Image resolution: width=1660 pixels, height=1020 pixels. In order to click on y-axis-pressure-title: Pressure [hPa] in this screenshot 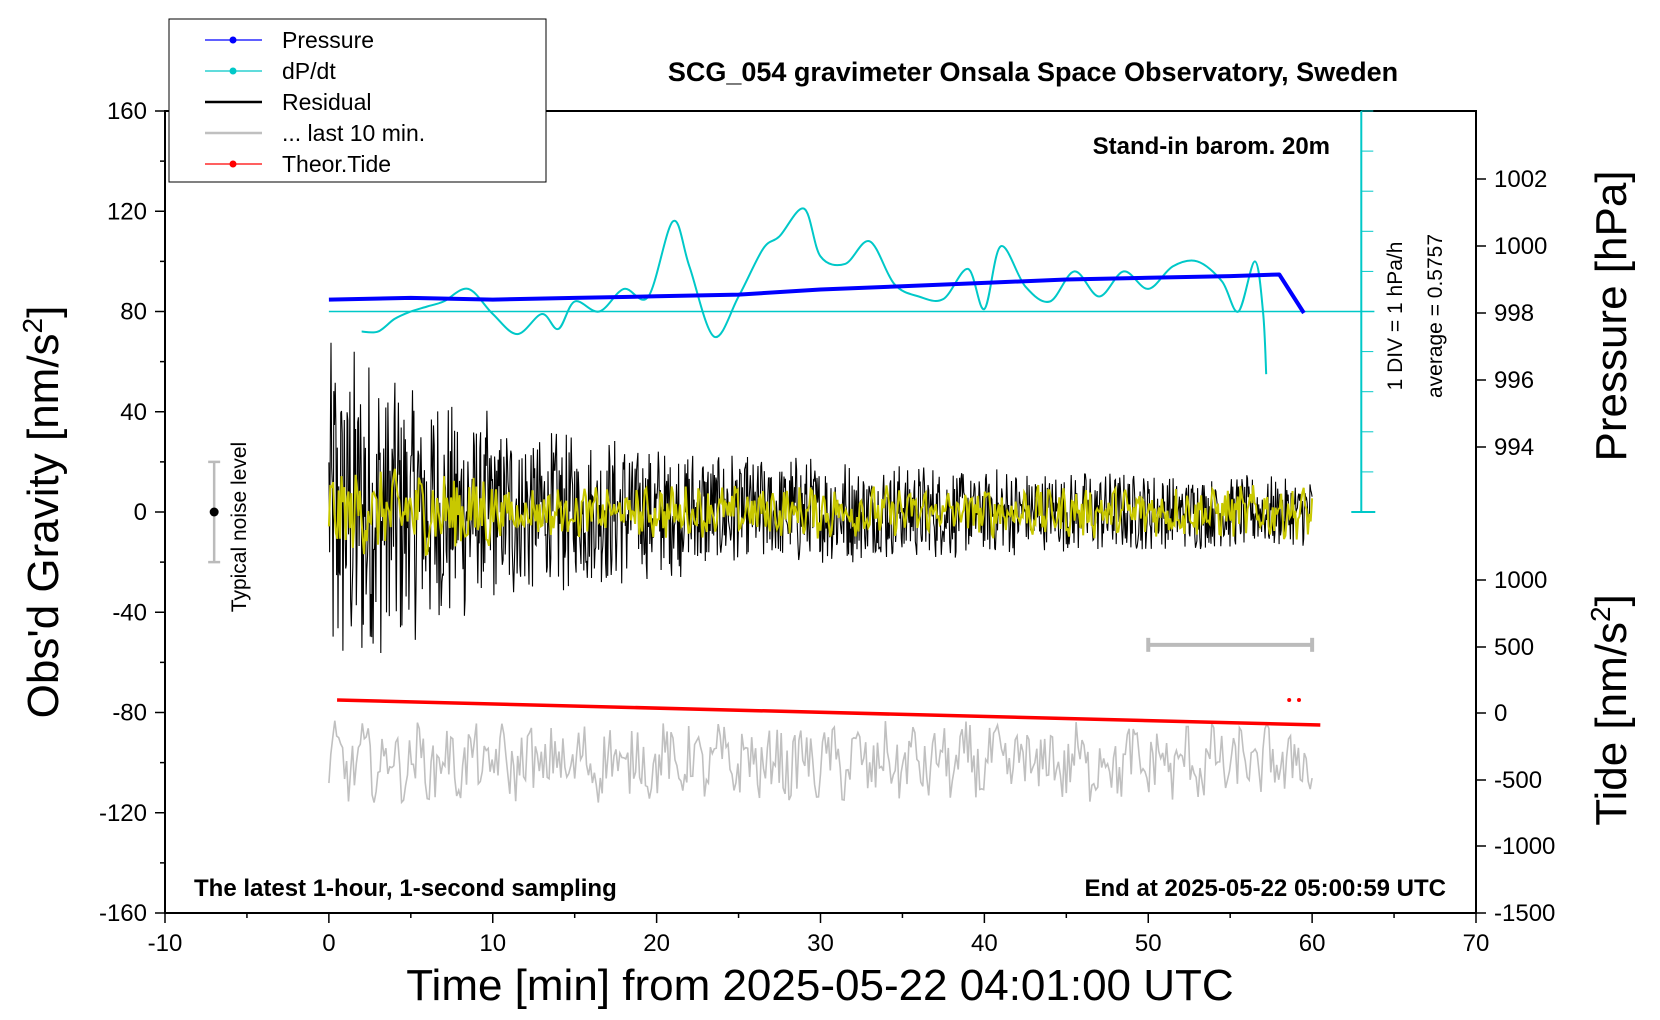, I will do `click(1611, 315)`.